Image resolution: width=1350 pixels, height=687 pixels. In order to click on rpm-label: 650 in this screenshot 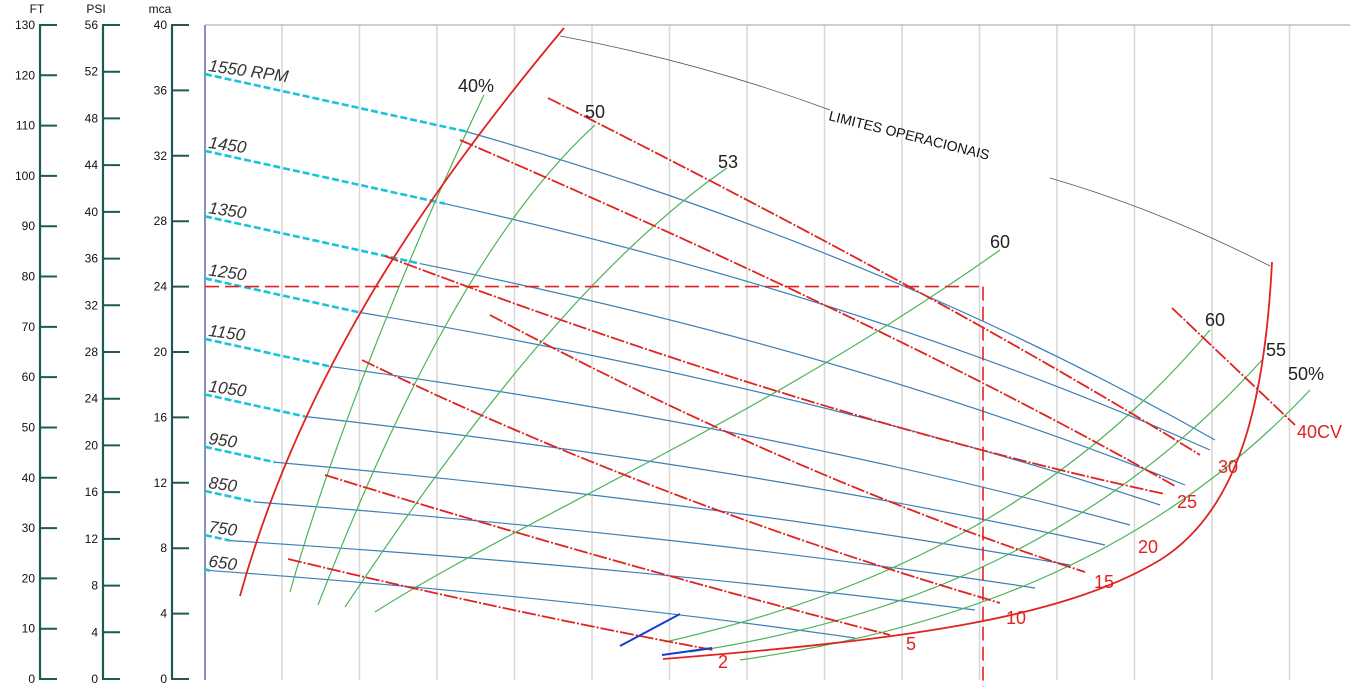, I will do `click(222, 563)`.